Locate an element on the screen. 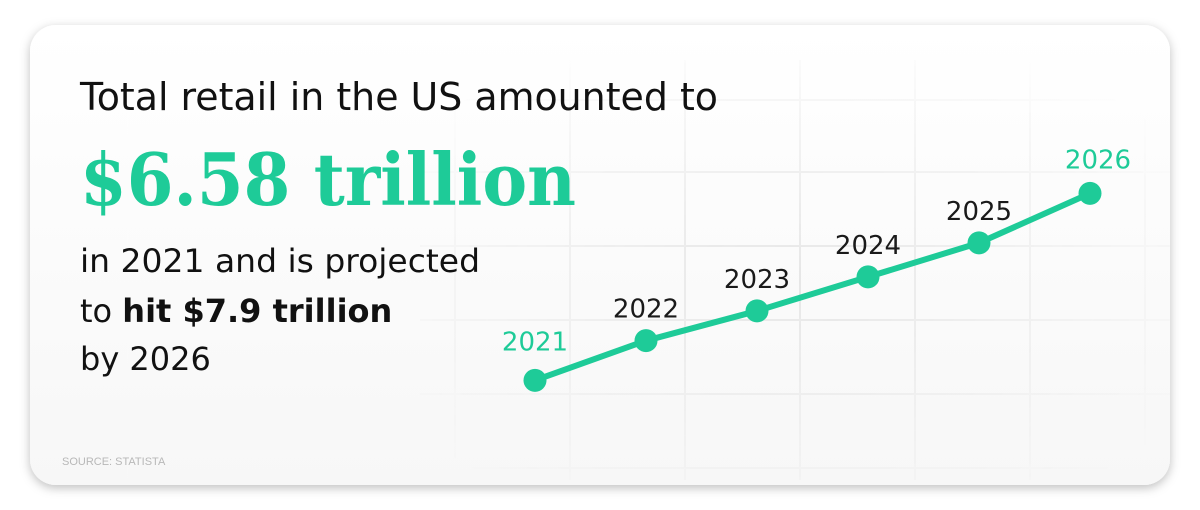 This screenshot has height=510, width=1200. point-label: 2021 is located at coordinates (535, 342).